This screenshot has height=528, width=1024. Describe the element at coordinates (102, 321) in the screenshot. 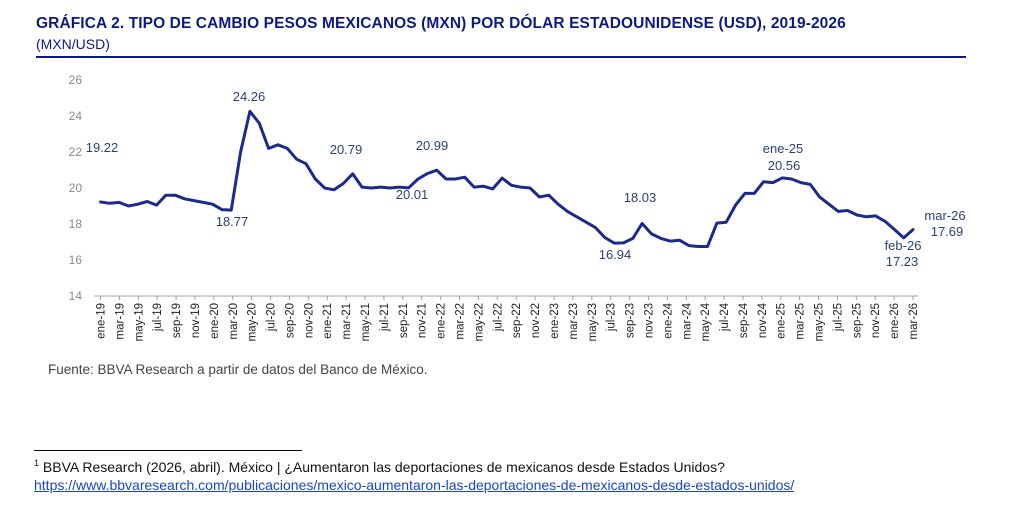

I see `x-tick-label: ene-19` at that location.